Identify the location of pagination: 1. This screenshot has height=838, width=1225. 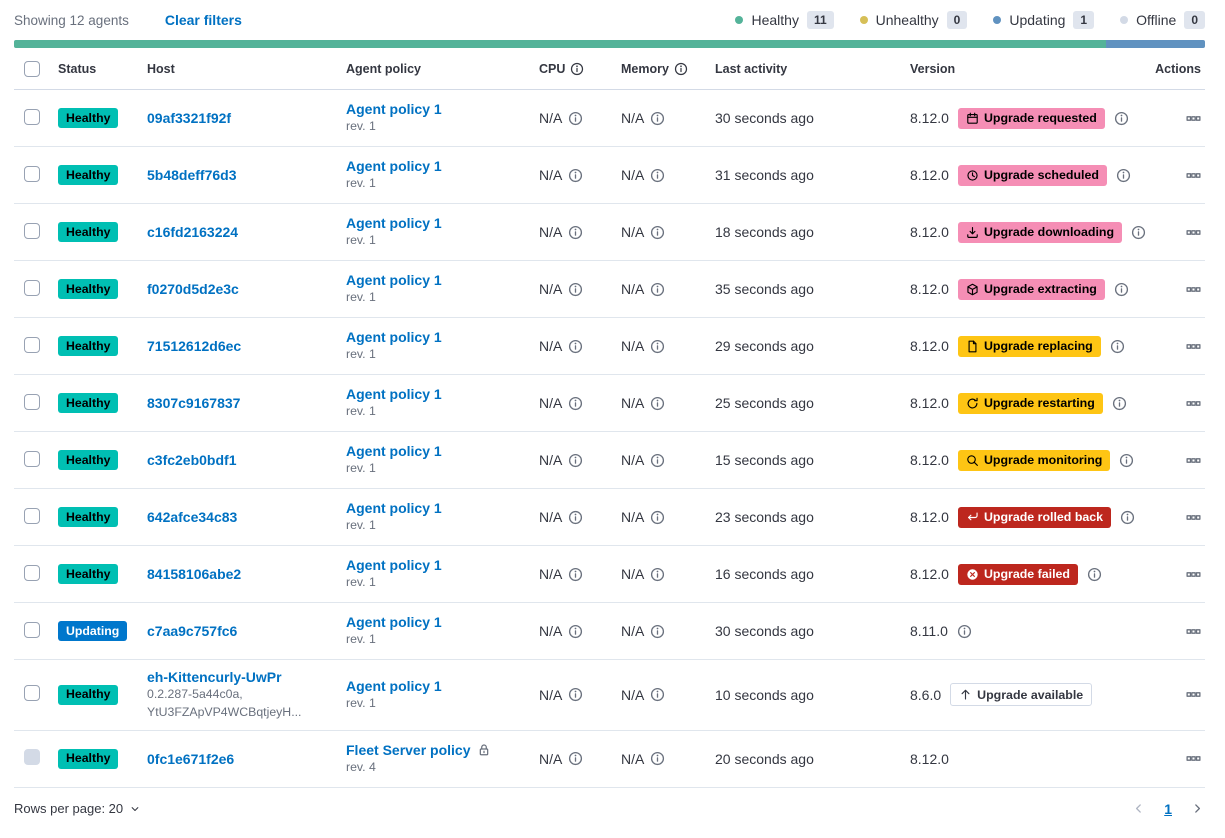
(1168, 809).